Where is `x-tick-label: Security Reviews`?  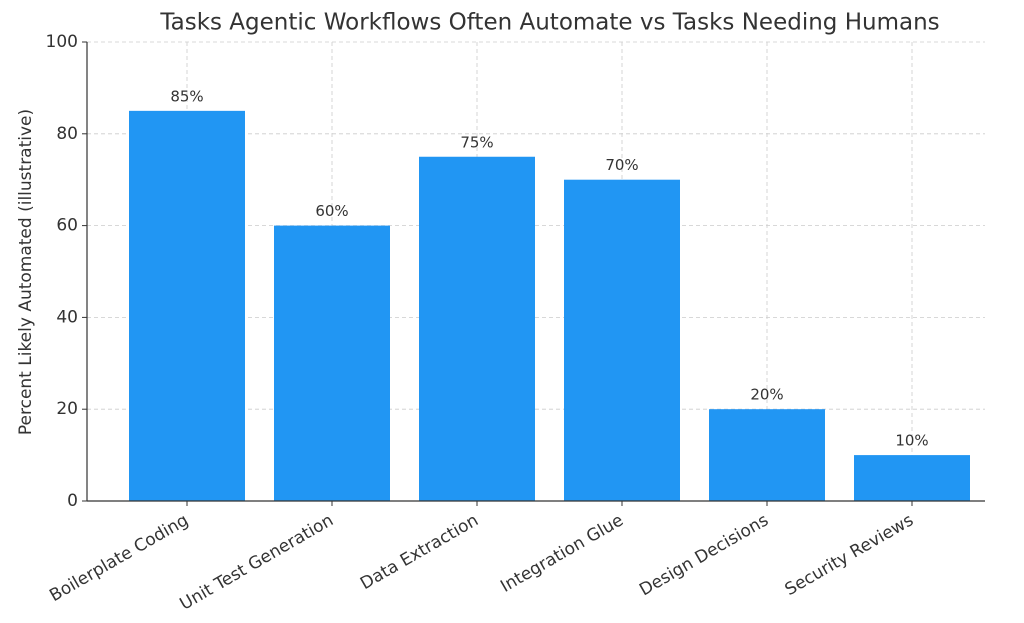
x-tick-label: Security Reviews is located at coordinates (849, 555).